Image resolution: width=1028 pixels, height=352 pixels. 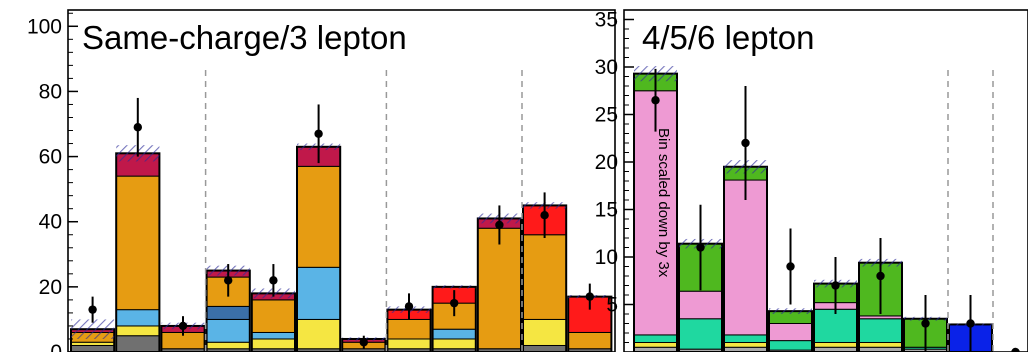 What do you see at coordinates (137, 243) in the screenshot?
I see `left-bin-2-segment-orange` at bounding box center [137, 243].